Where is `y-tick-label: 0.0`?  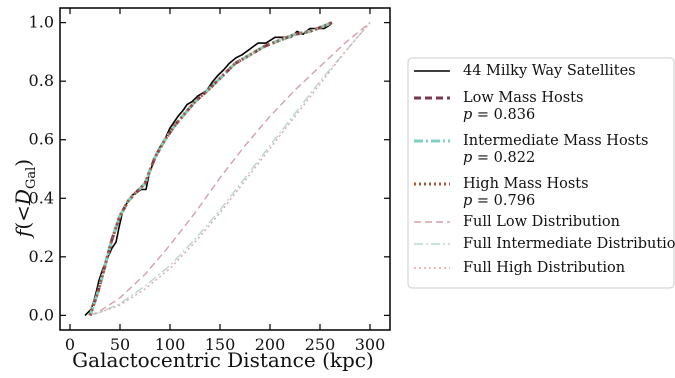 y-tick-label: 0.0 is located at coordinates (41, 314).